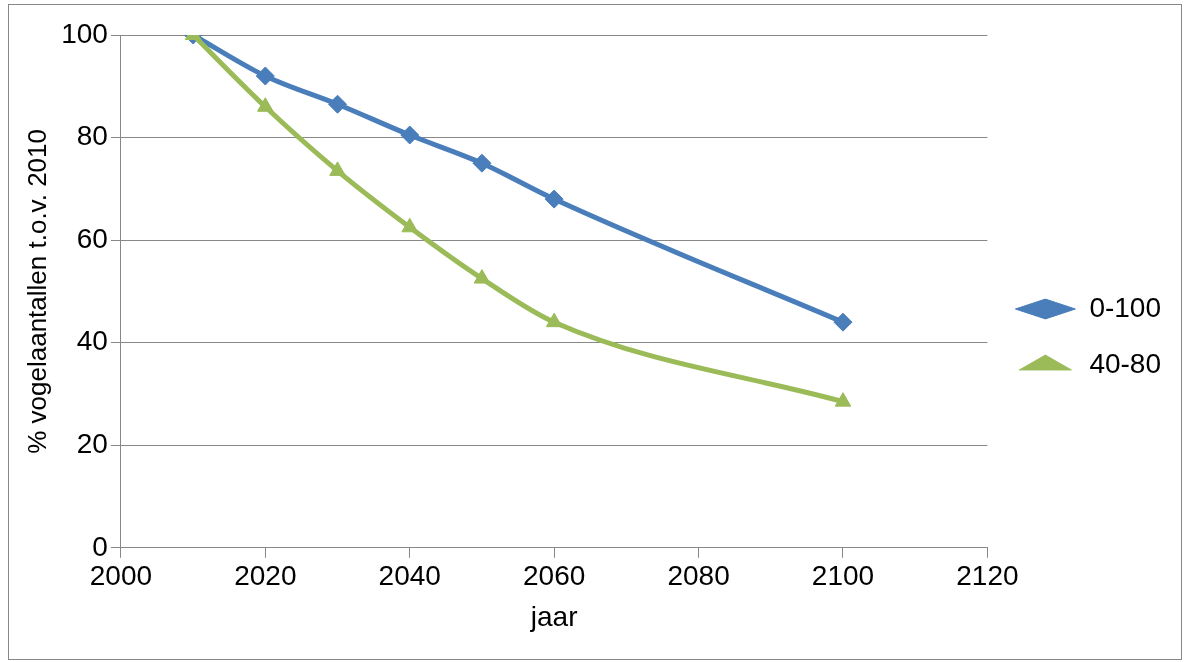 This screenshot has height=662, width=1188. I want to click on y-tick-label: 80, so click(92, 136).